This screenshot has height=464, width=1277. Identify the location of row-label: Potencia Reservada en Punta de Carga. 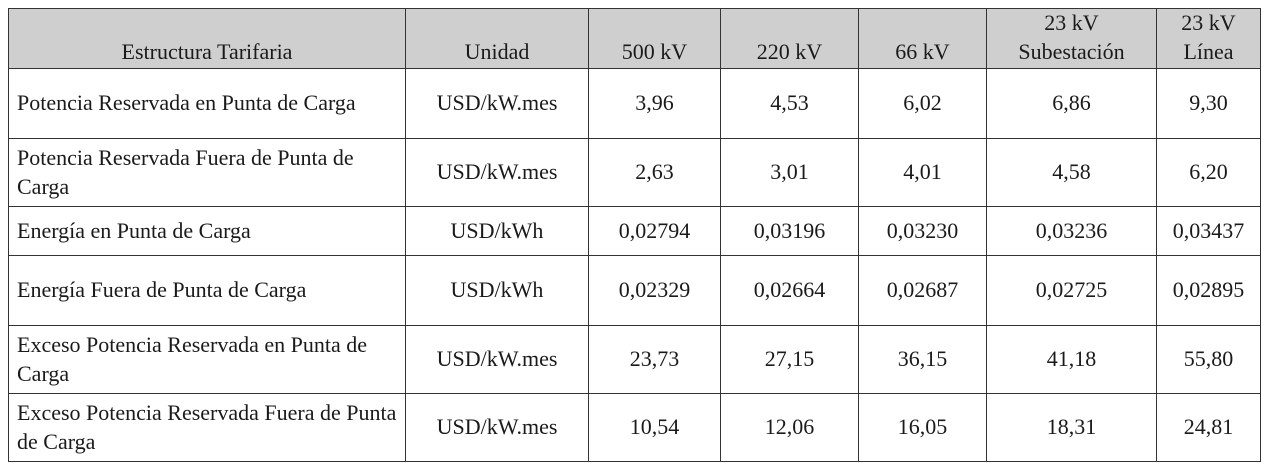
(207, 104).